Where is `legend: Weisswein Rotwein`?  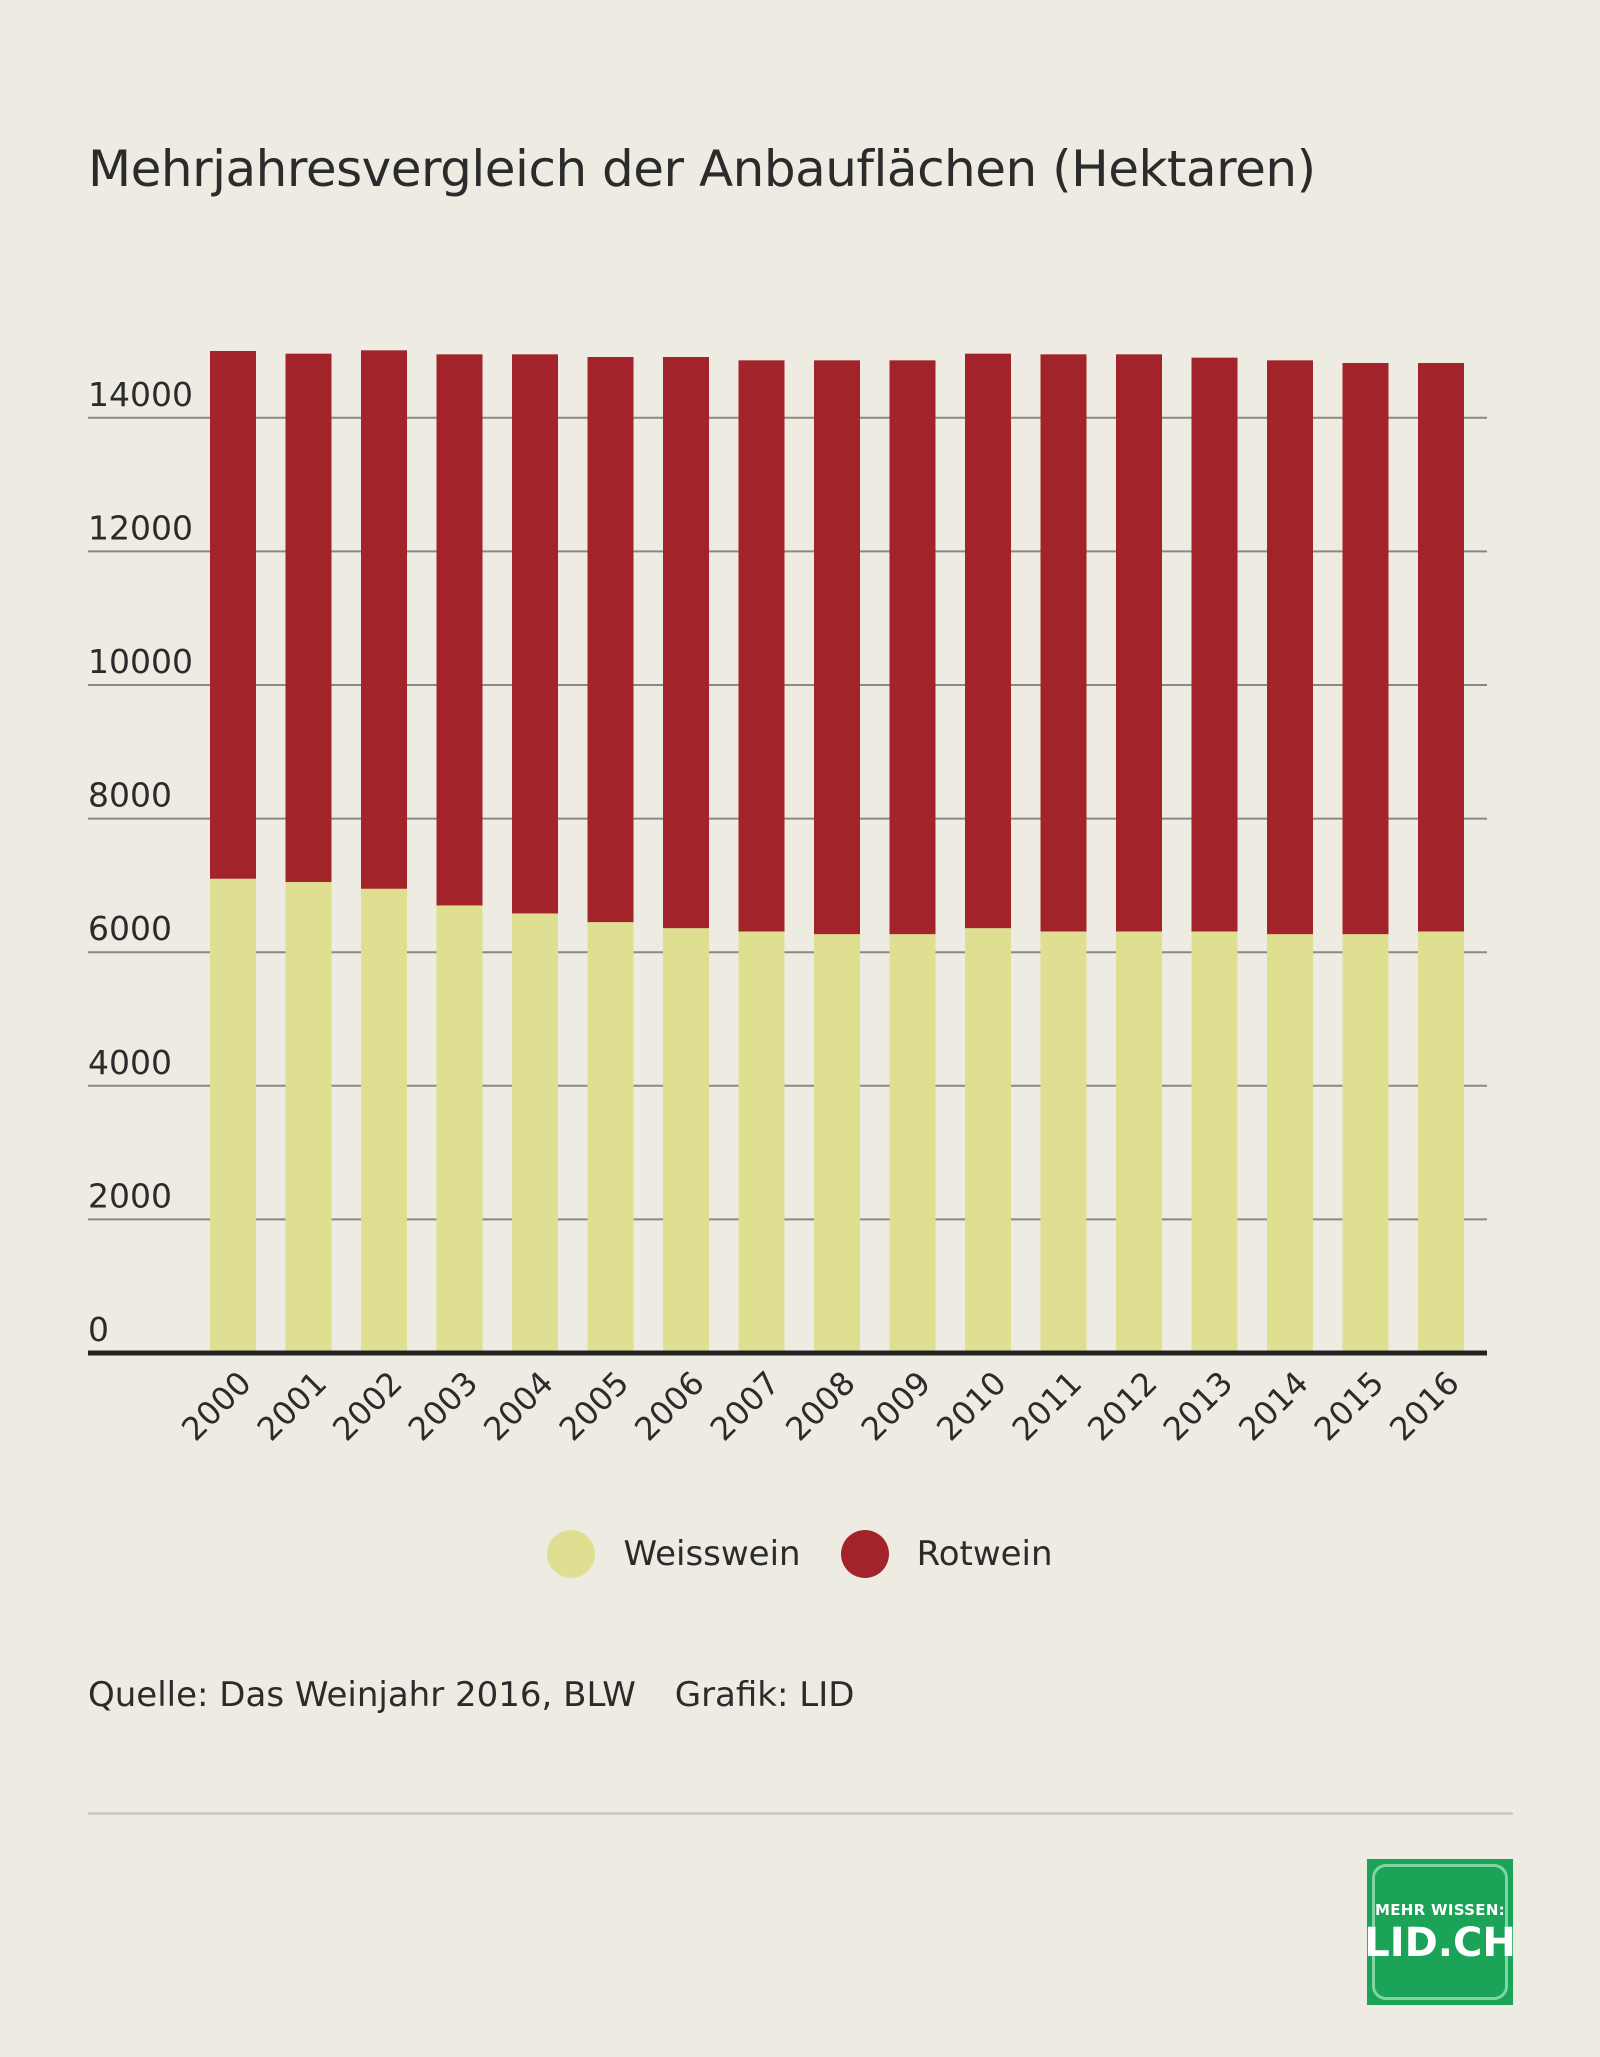
legend: Weisswein Rotwein is located at coordinates (800, 1554).